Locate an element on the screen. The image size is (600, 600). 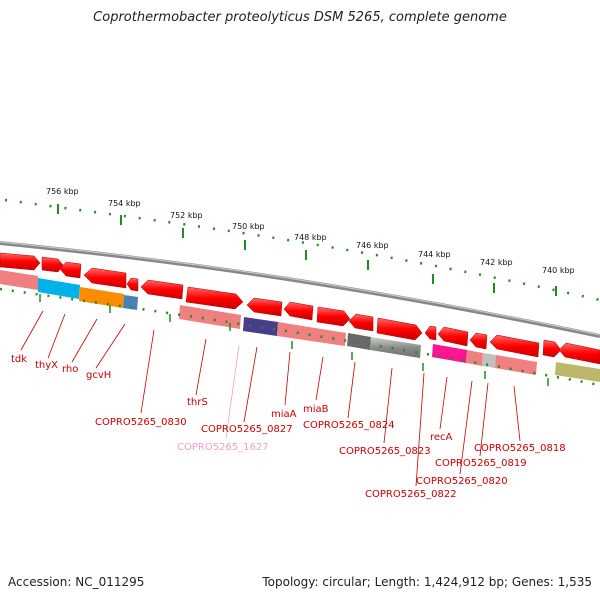
gene-label-copro5265-0820: COPRO5265_0820 is located at coordinates (462, 481).